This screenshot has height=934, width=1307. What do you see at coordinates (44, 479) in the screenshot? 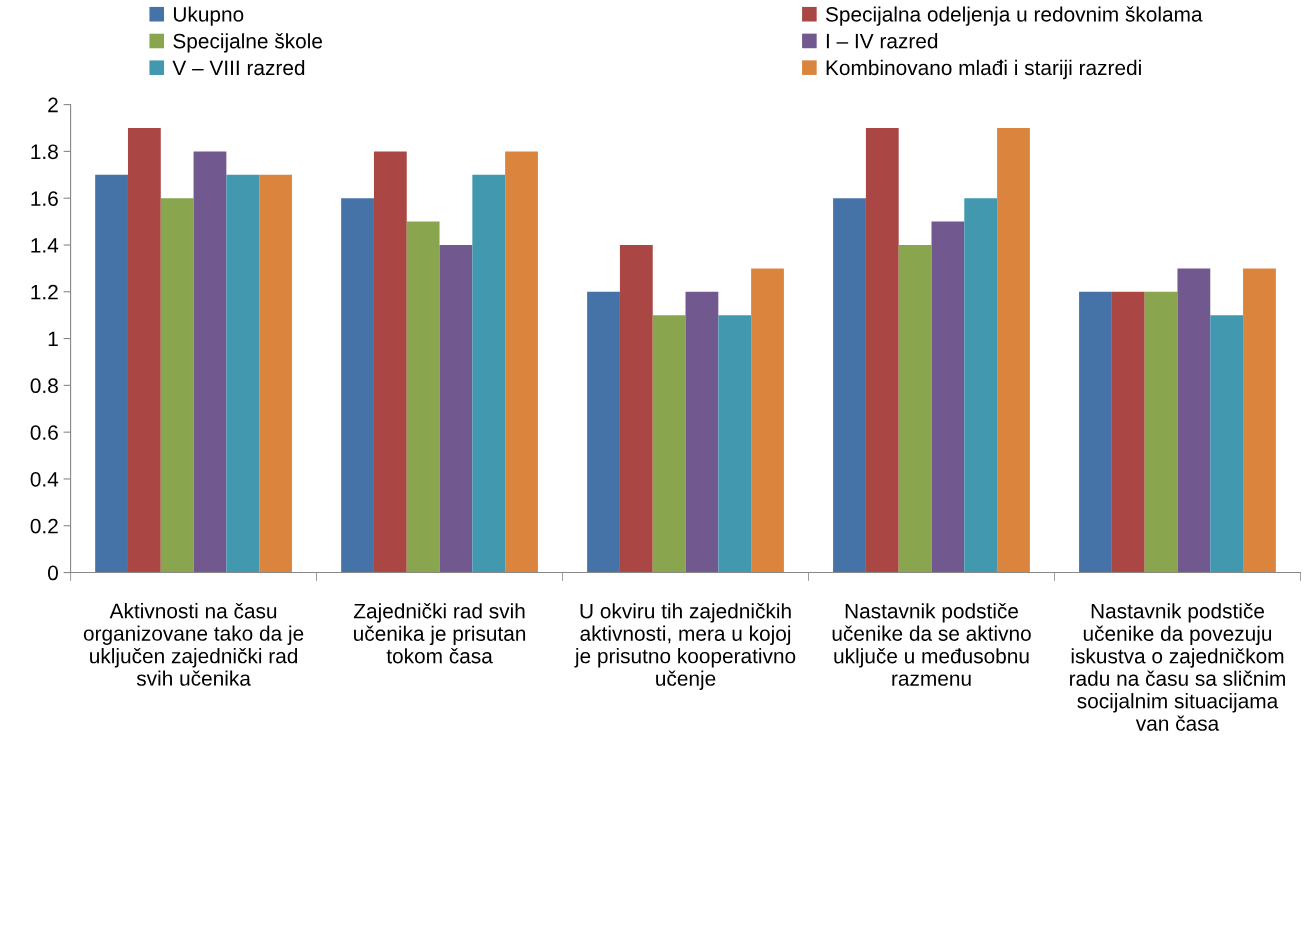
I see `y-tick-label: 0.4` at bounding box center [44, 479].